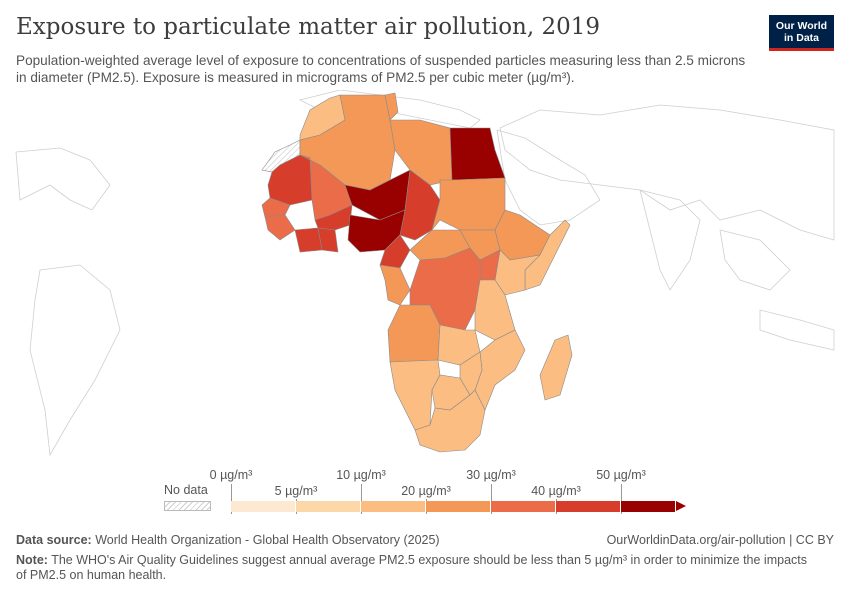 The image size is (850, 600). Describe the element at coordinates (556, 367) in the screenshot. I see `country-madagascar` at that location.